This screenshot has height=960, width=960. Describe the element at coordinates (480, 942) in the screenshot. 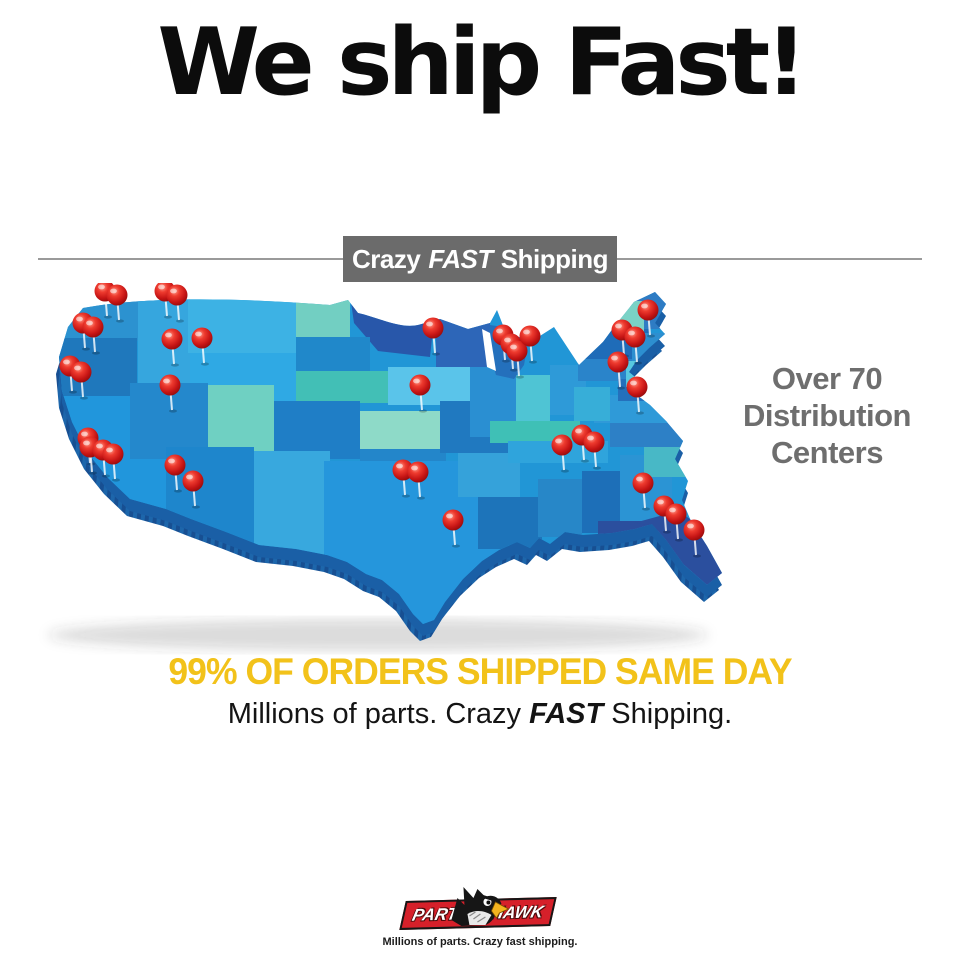

I see `logo-tagline: Millions of parts. Crazy fast shipping.` at that location.